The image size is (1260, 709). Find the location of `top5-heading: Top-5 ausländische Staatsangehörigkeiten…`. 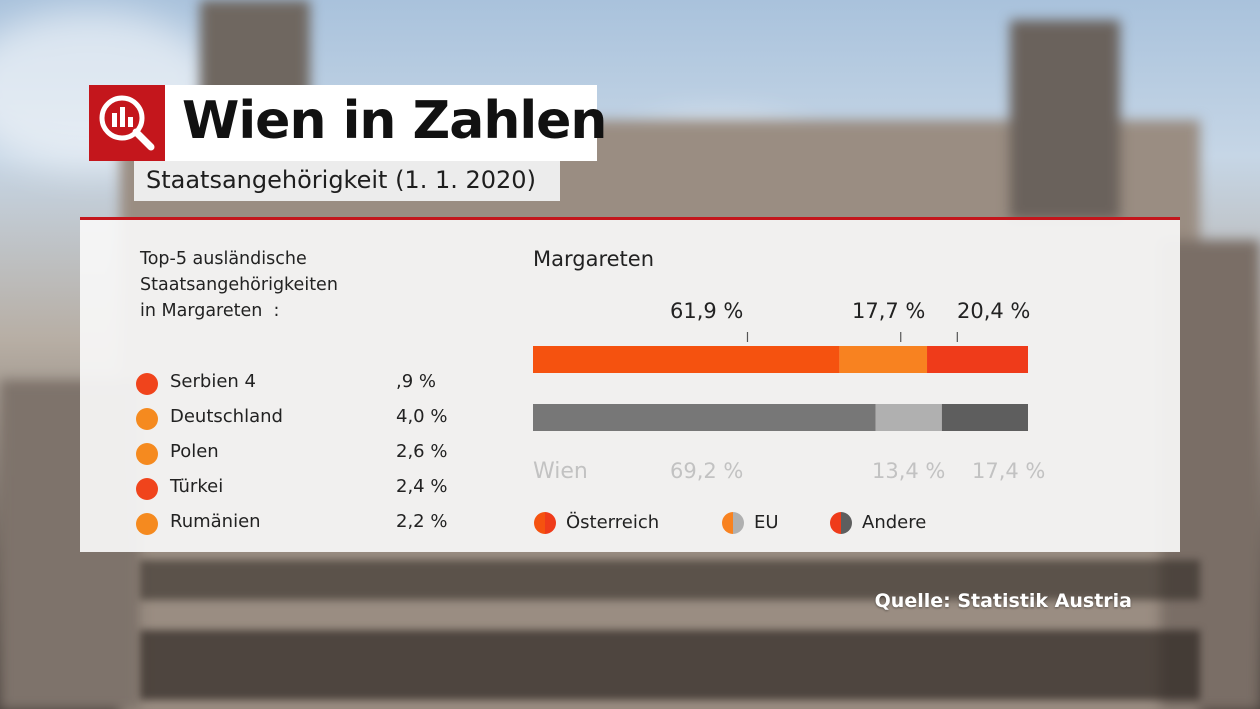

top5-heading: Top-5 ausländische Staatsangehörigkeiten… is located at coordinates (239, 285).